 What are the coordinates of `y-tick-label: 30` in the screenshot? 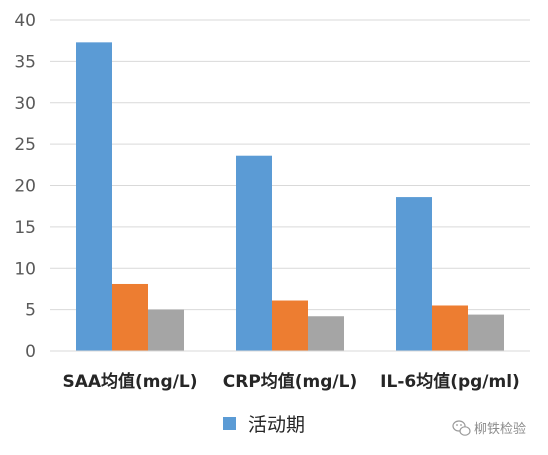 It's located at (25, 104).